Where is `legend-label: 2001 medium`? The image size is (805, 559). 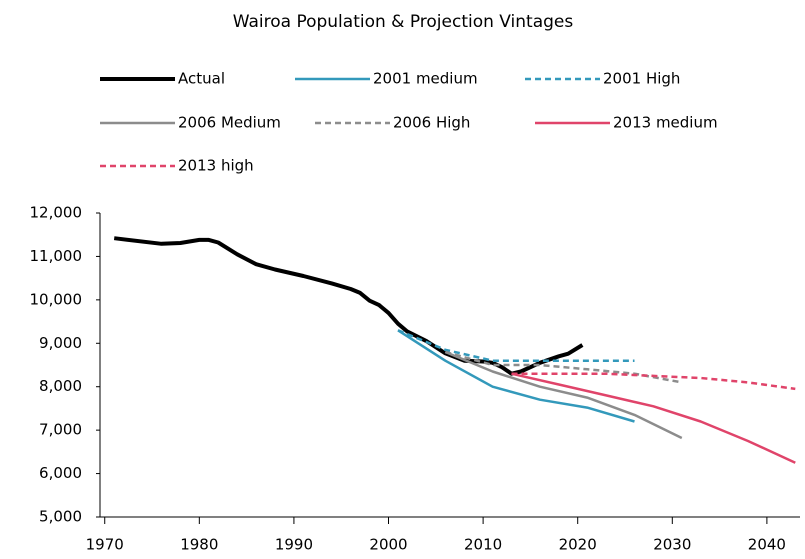
legend-label: 2001 medium is located at coordinates (425, 79).